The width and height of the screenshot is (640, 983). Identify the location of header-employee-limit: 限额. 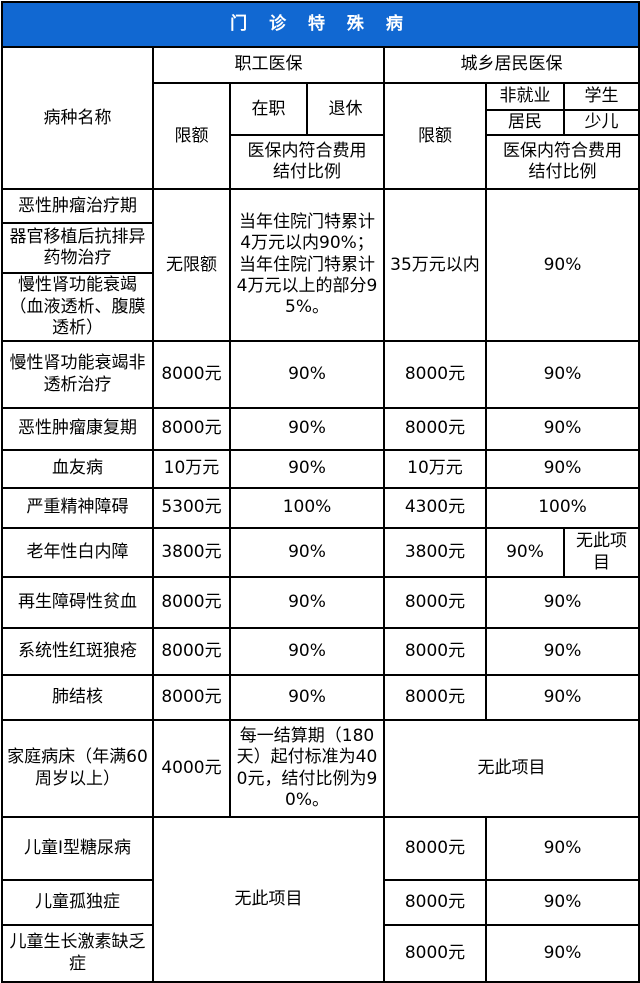
(191, 136).